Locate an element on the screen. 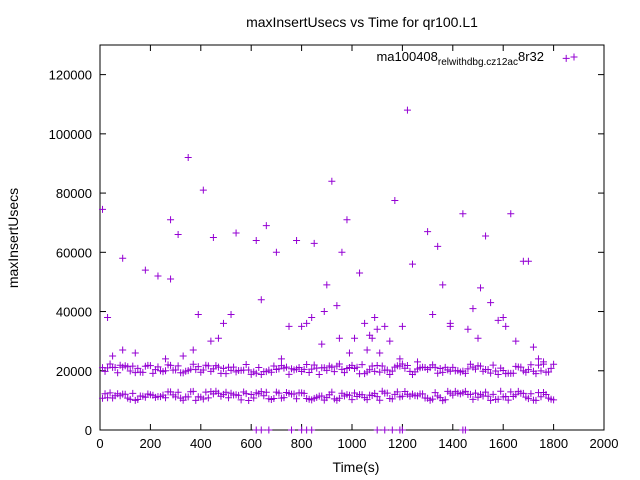  x-tick-label: 1800 is located at coordinates (553, 443).